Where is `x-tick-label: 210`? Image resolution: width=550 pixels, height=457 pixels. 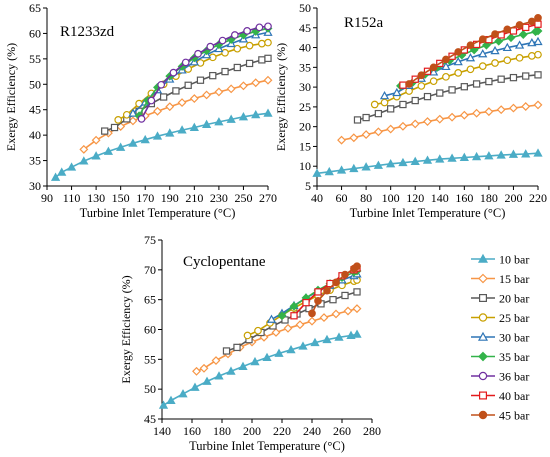 x-tick-label: 210 is located at coordinates (194, 198).